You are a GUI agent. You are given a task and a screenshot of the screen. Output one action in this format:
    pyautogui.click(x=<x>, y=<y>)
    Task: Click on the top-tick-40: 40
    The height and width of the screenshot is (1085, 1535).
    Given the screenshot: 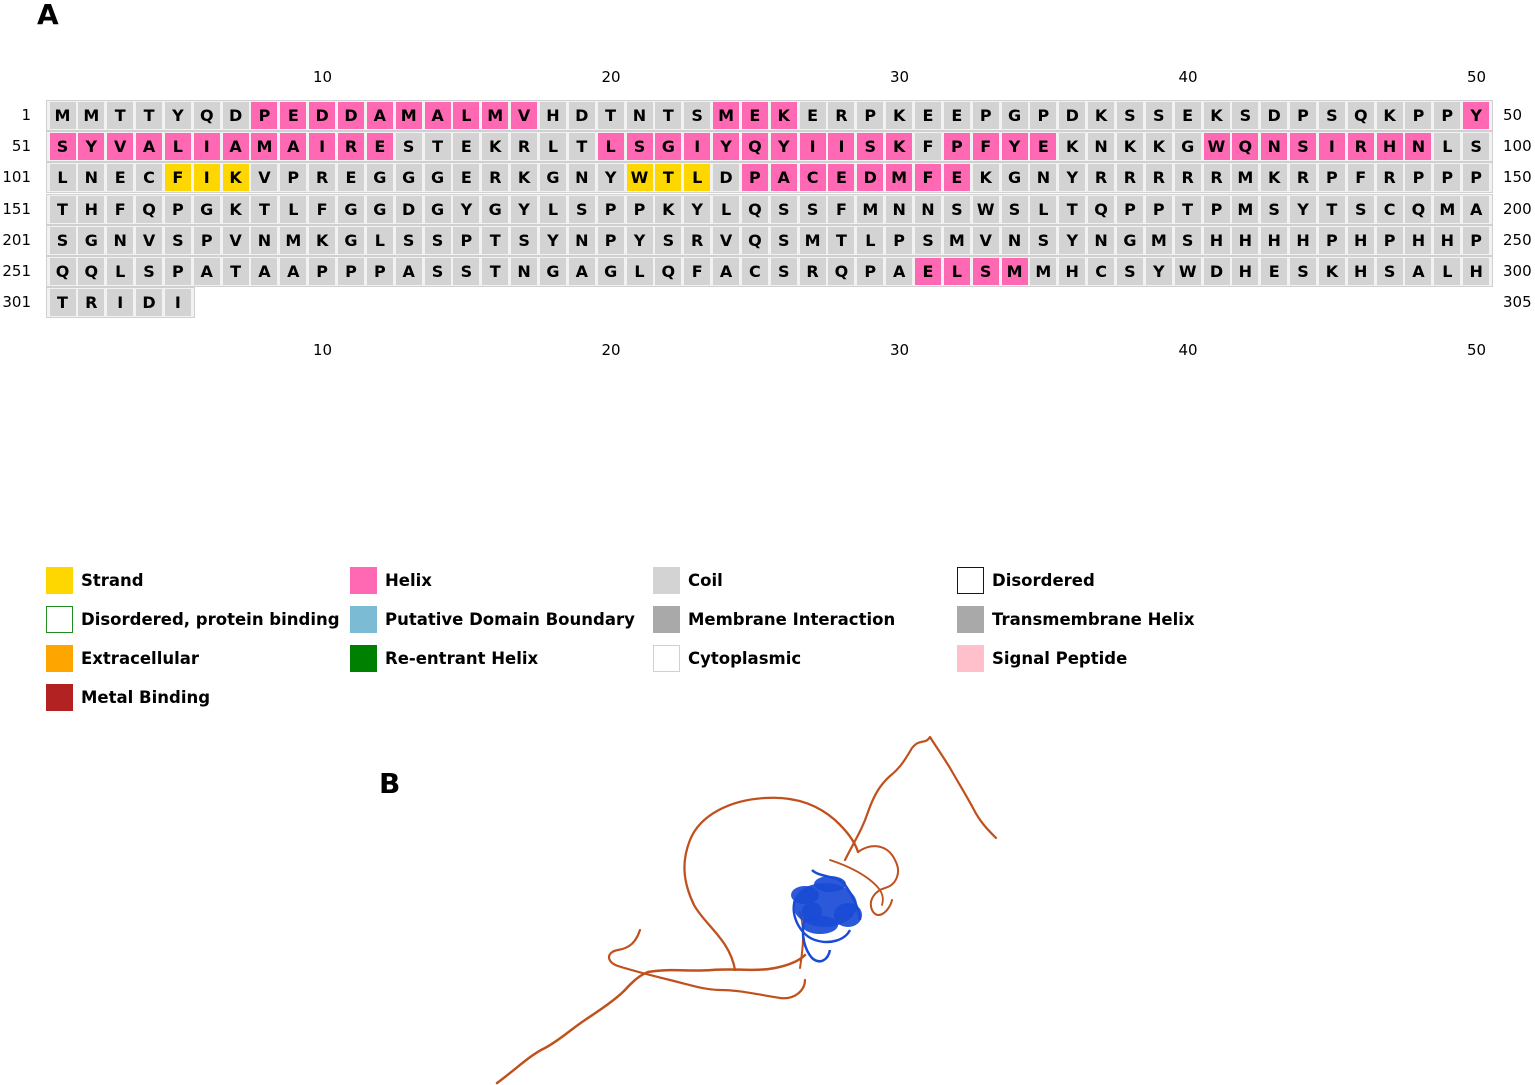 What is the action you would take?
    pyautogui.click(x=1188, y=77)
    